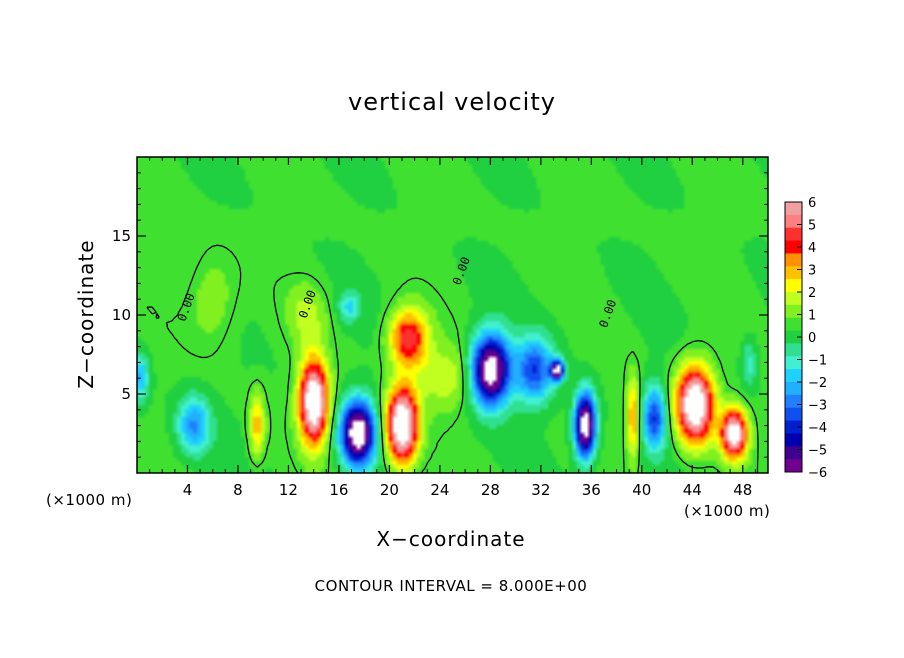 The width and height of the screenshot is (904, 658). I want to click on y-tick-label-15: 15, so click(121, 236).